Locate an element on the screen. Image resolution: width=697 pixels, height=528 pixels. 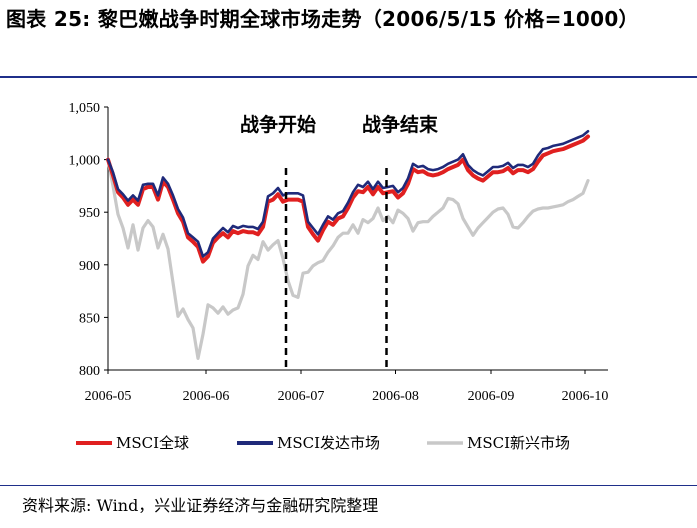
title-rule is located at coordinates (348, 77).